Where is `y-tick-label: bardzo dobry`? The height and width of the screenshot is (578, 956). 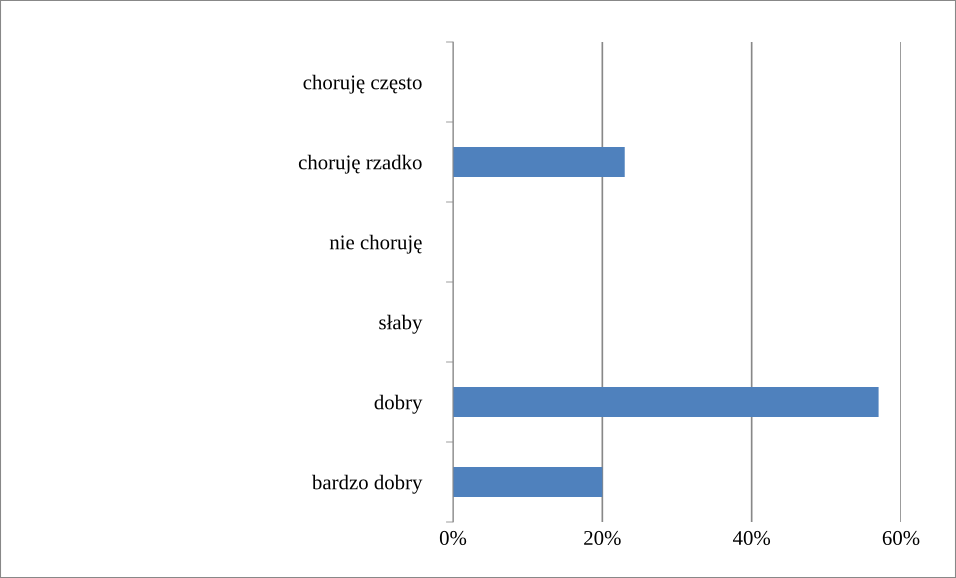
y-tick-label: bardzo dobry is located at coordinates (367, 484).